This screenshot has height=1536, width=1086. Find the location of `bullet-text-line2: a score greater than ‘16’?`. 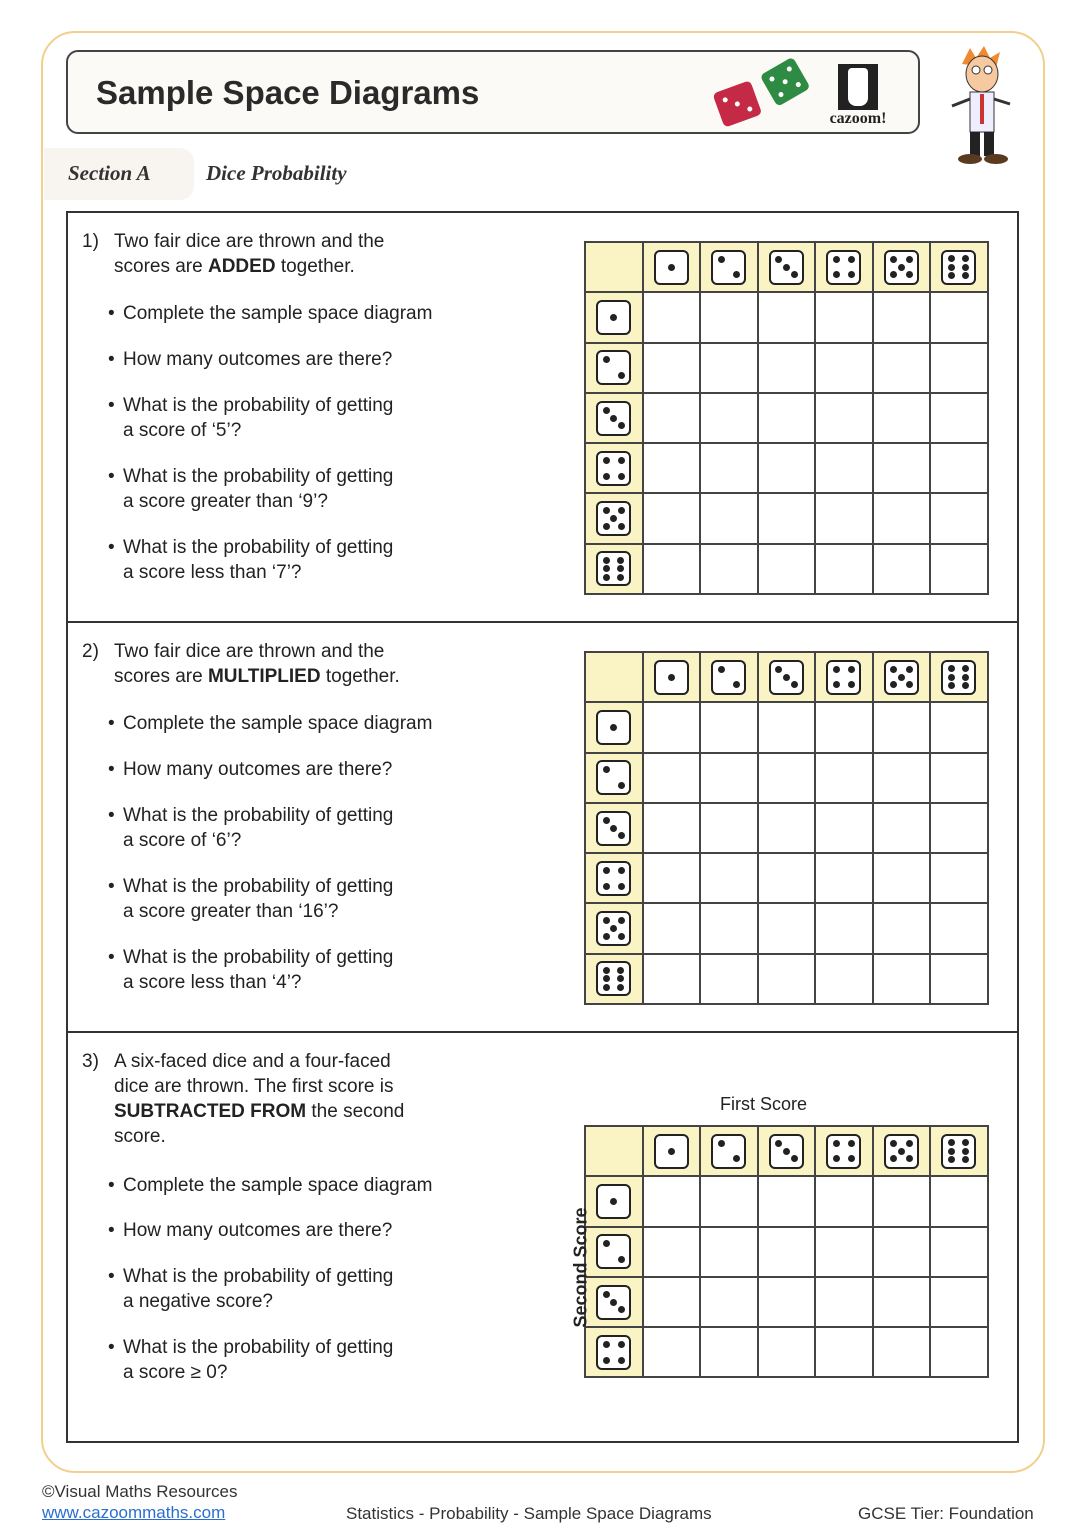

bullet-text-line2: a score greater than ‘16’? is located at coordinates (231, 911).